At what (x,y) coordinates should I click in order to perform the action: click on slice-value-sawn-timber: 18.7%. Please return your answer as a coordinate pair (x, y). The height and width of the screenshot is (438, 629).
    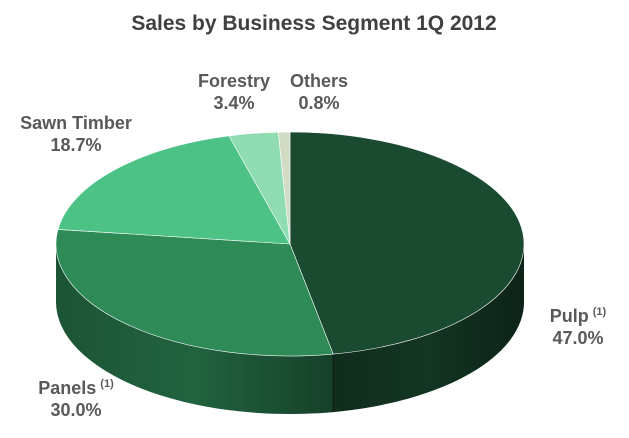
    Looking at the image, I should click on (75, 145).